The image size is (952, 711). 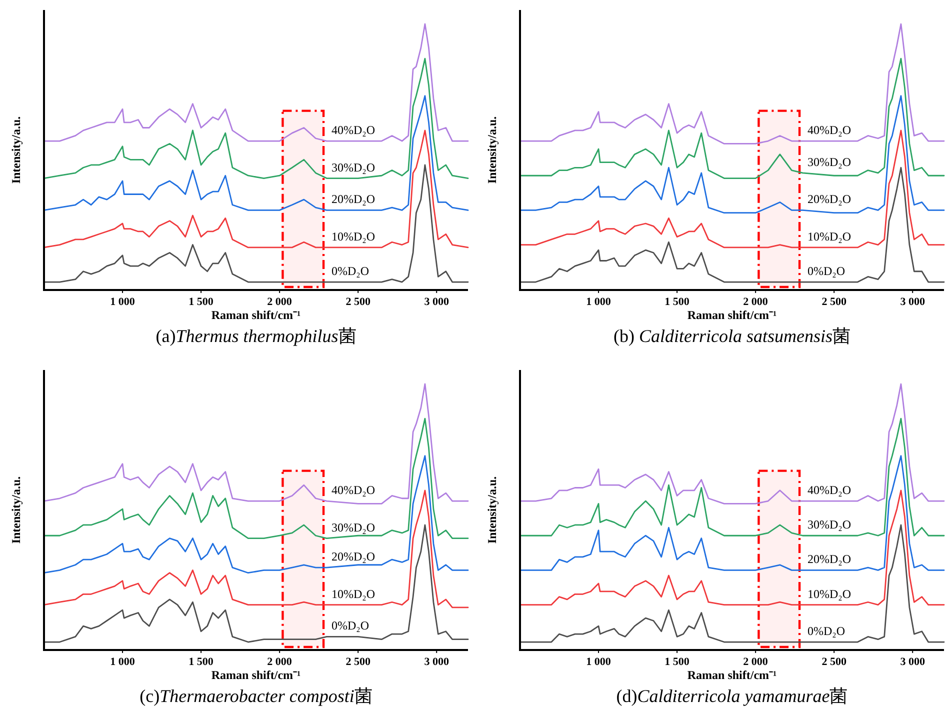 I want to click on text: (d)Calditerricola yamamurae菌, so click(x=732, y=696).